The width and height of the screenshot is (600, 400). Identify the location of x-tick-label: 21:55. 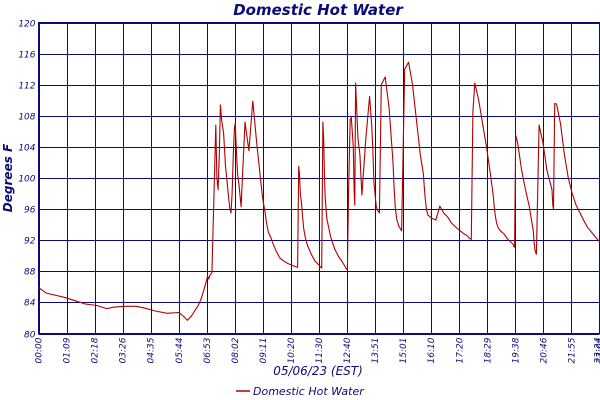
(572, 350).